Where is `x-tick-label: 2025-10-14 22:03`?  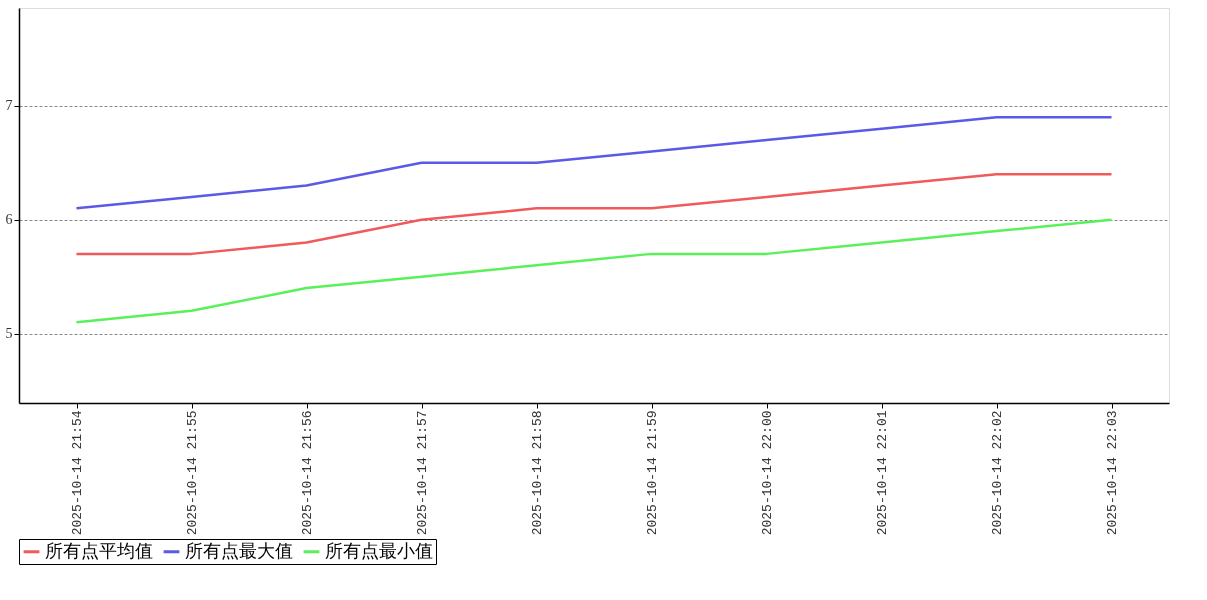 x-tick-label: 2025-10-14 22:03 is located at coordinates (1112, 473).